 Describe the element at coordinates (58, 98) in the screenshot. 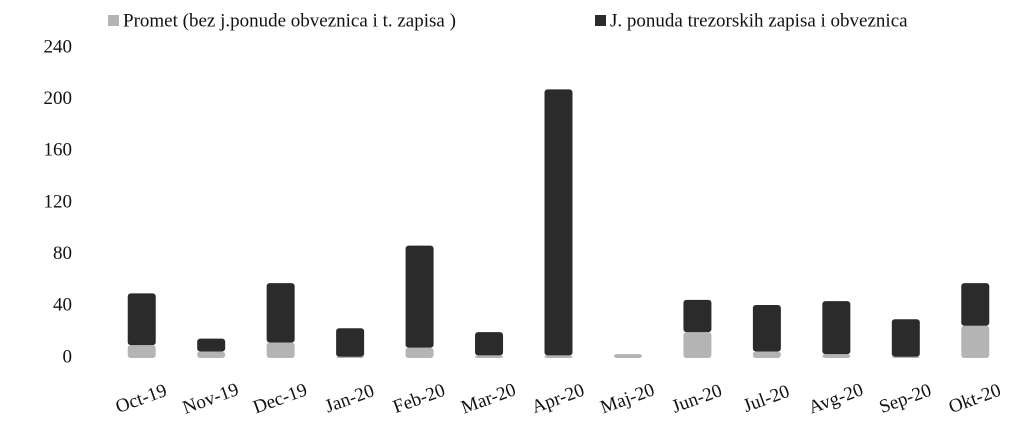

I see `y-tick-label: 200` at that location.